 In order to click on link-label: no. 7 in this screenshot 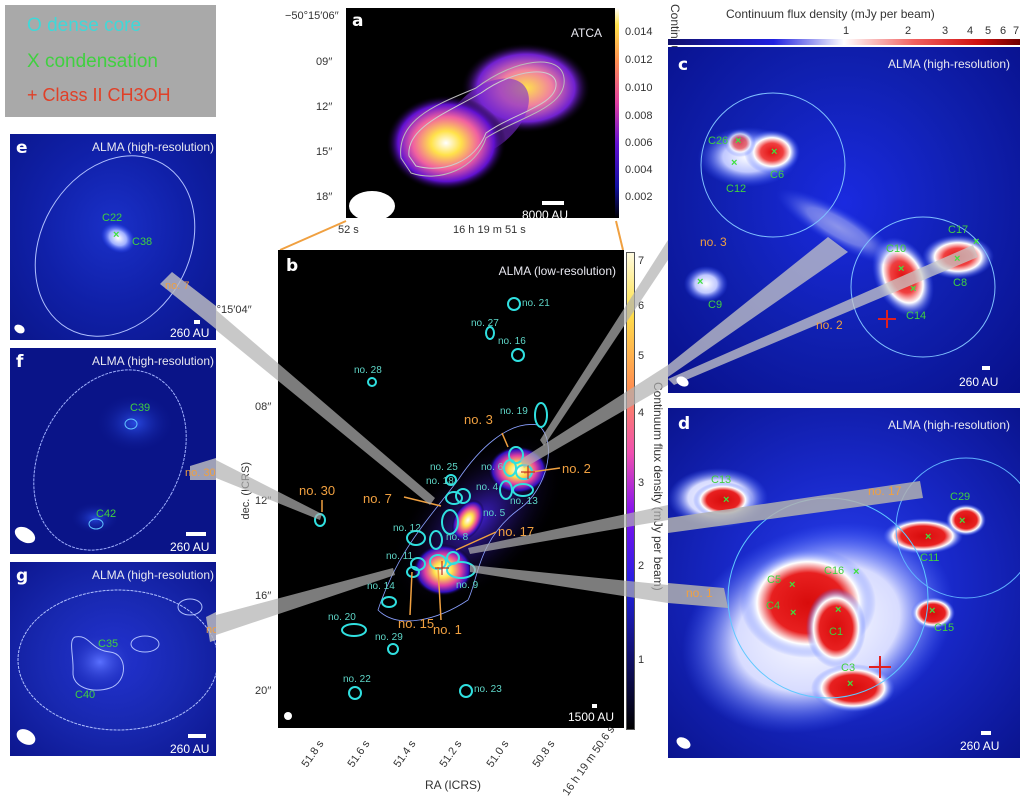, I will do `click(177, 286)`.